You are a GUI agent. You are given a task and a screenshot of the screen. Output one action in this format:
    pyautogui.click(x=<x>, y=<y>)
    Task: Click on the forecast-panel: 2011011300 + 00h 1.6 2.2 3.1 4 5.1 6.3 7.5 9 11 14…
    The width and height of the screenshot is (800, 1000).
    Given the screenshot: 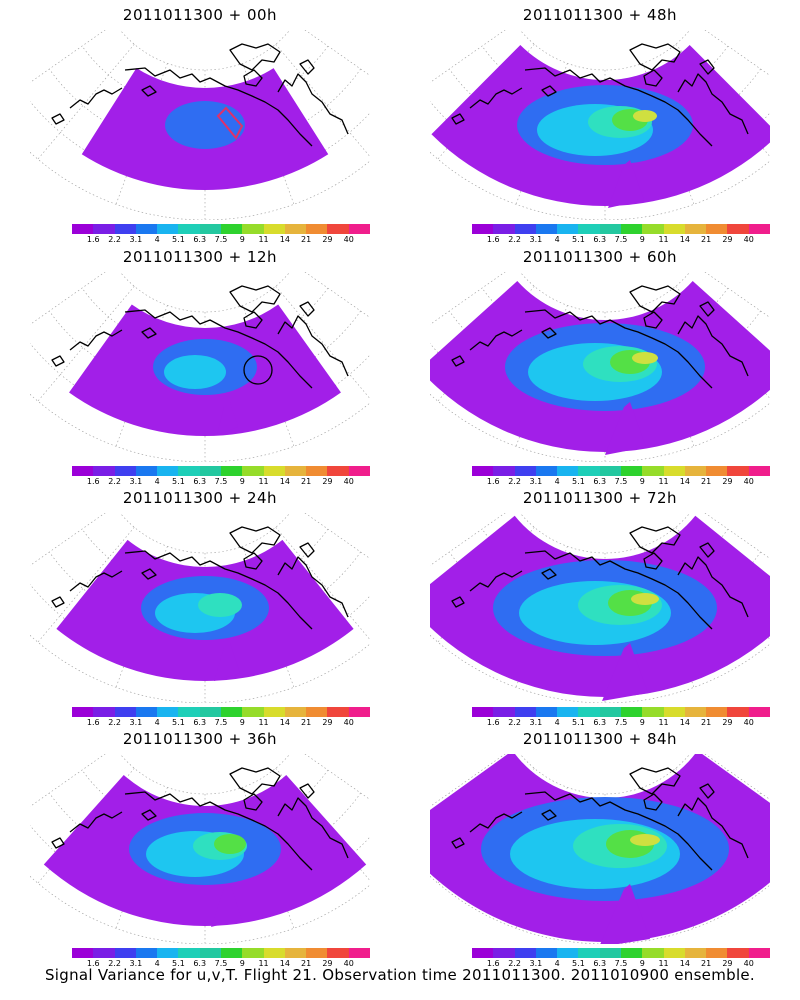 What is the action you would take?
    pyautogui.click(x=200, y=123)
    